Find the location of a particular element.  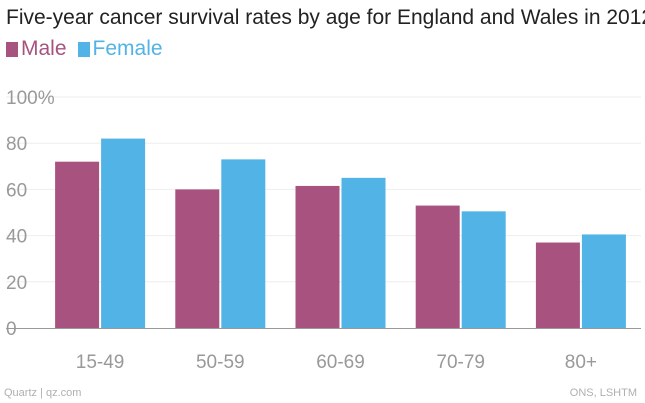

y-tick-label: 80 is located at coordinates (16, 144).